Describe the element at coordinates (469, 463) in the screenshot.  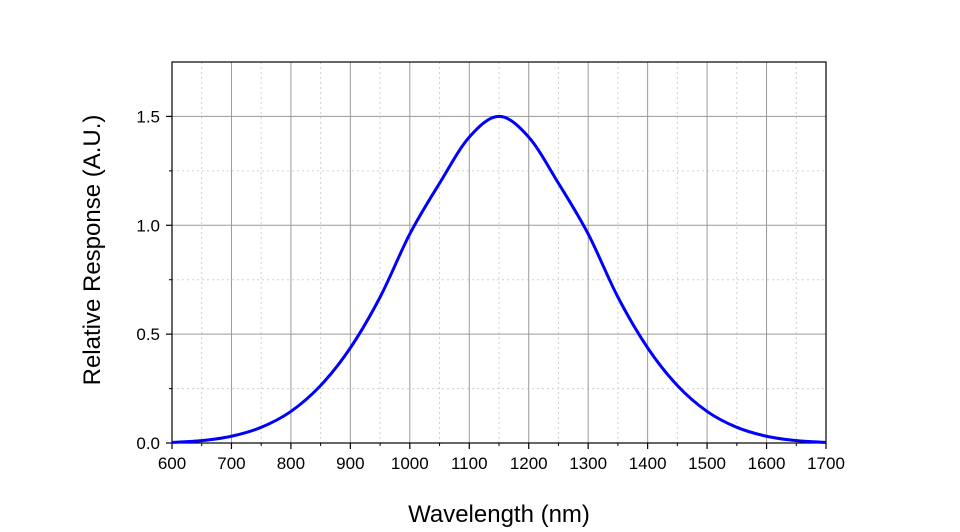
I see `x-tick-label: 1100` at that location.